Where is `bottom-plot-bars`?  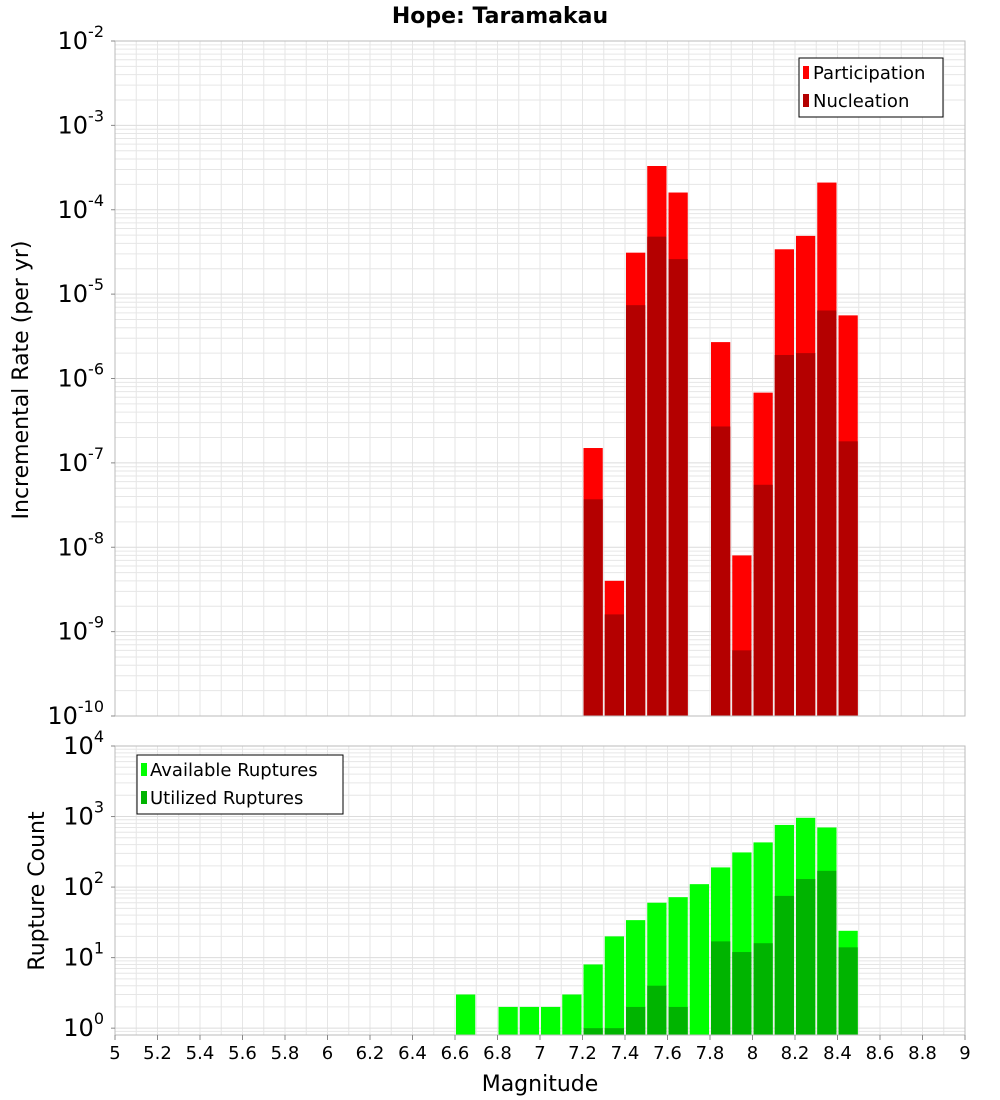
bottom-plot-bars is located at coordinates (657, 926).